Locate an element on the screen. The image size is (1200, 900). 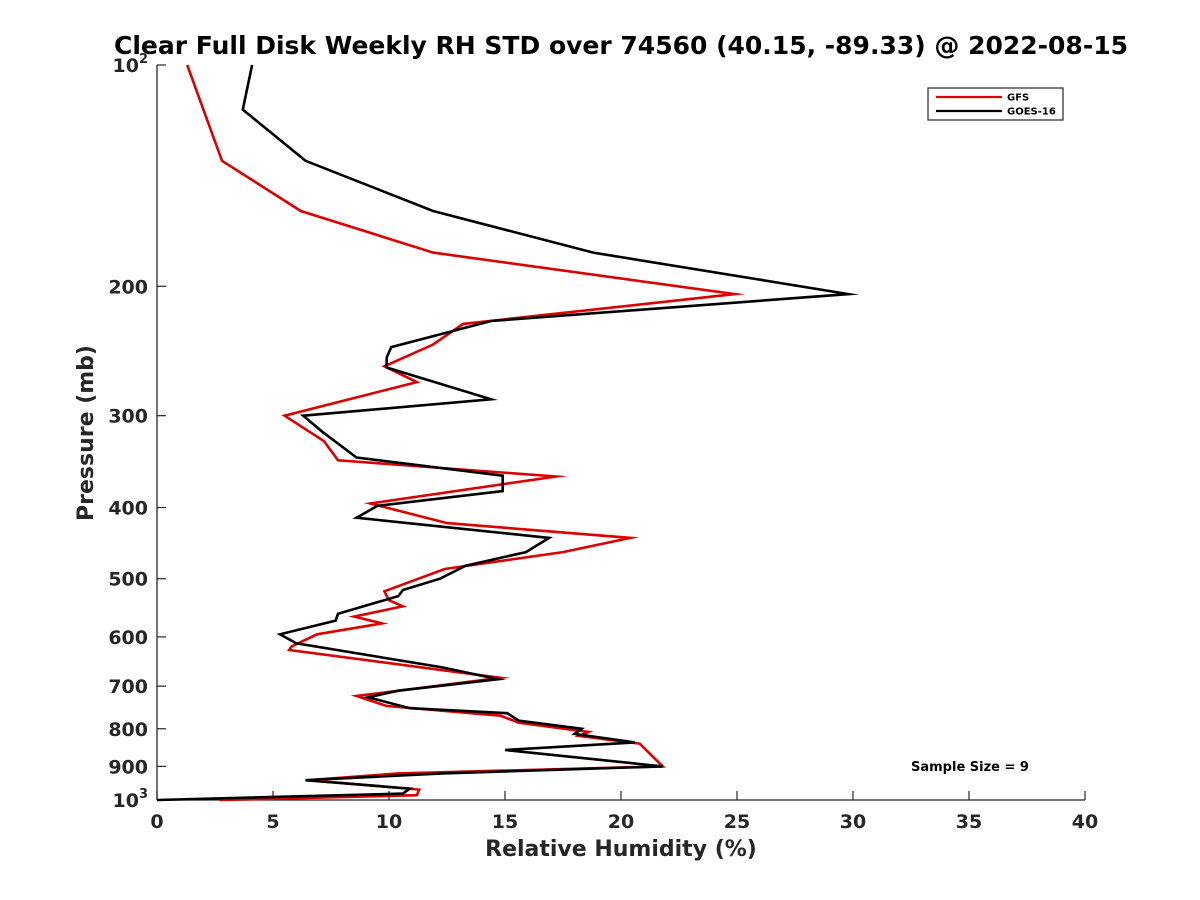
x-tick-label: 15 is located at coordinates (505, 822).